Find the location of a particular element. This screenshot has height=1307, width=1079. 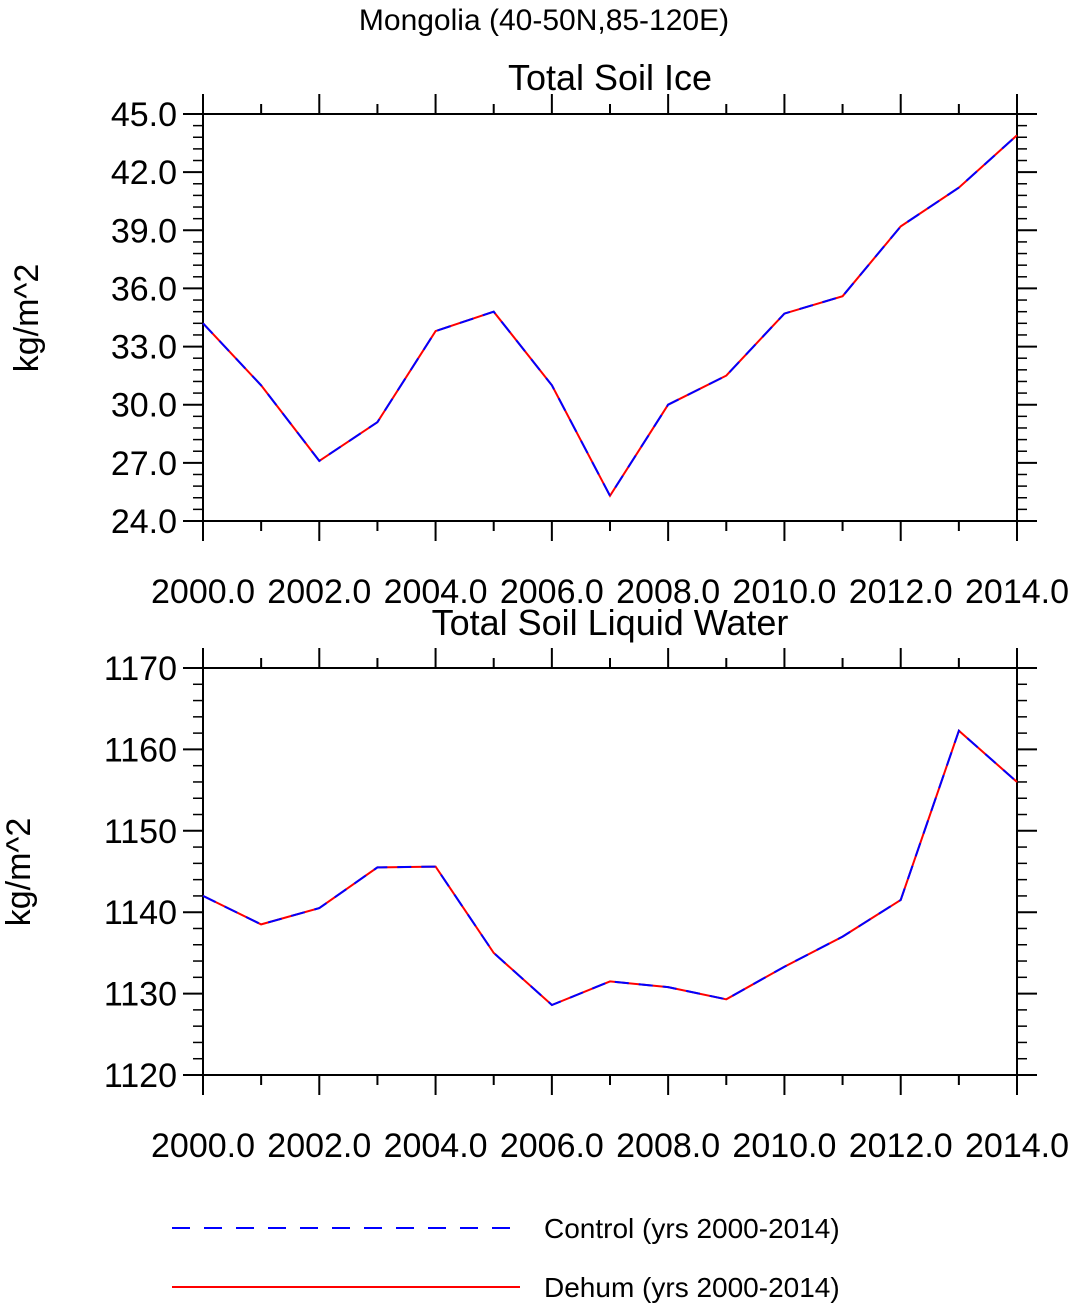

y-tick-label: 30.0 is located at coordinates (144, 406).